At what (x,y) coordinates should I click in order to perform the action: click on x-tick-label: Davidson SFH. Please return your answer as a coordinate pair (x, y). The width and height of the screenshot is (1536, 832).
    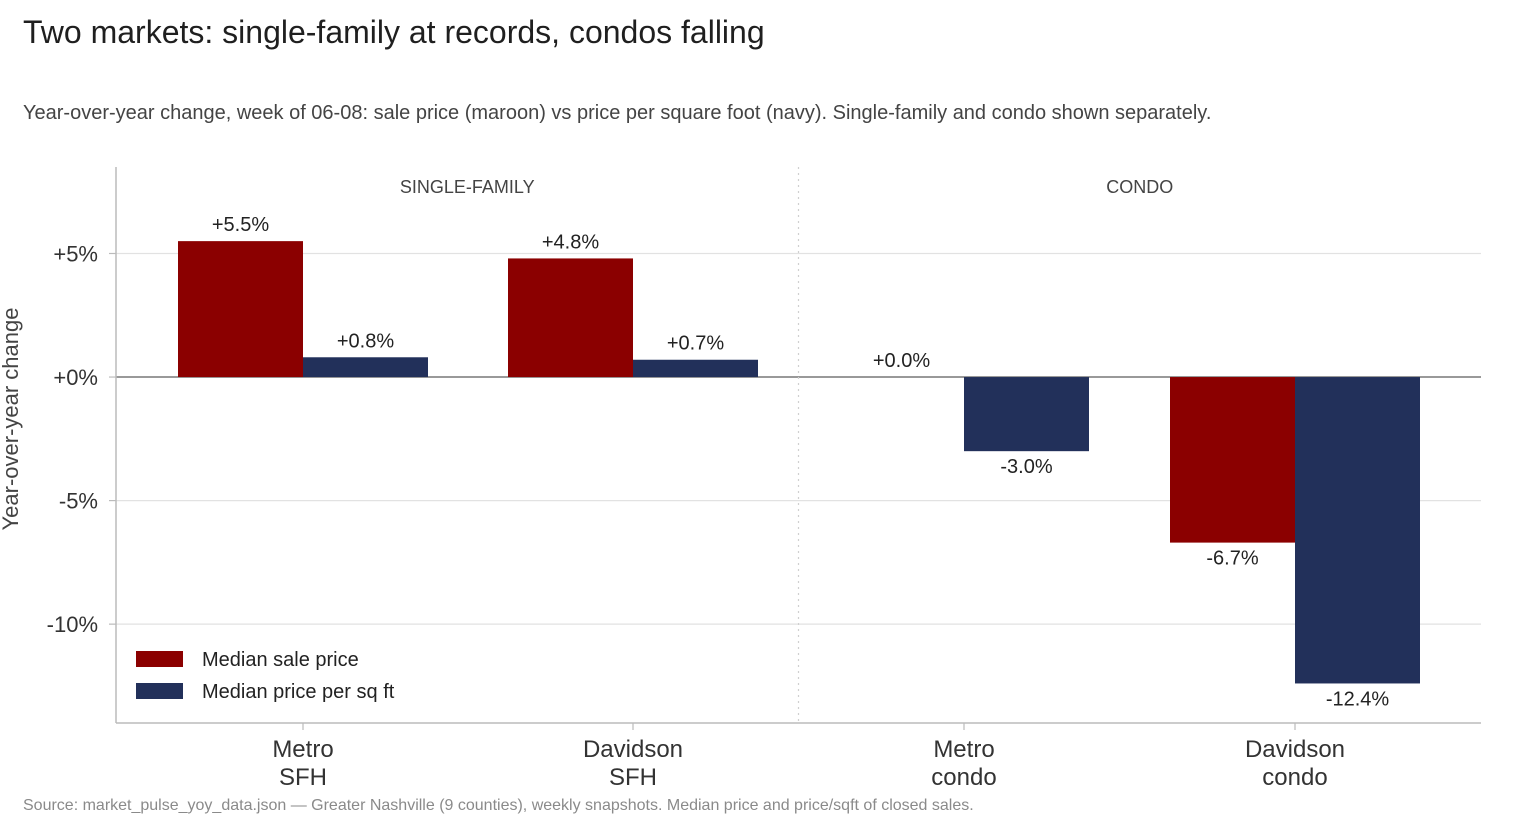
    Looking at the image, I should click on (633, 763).